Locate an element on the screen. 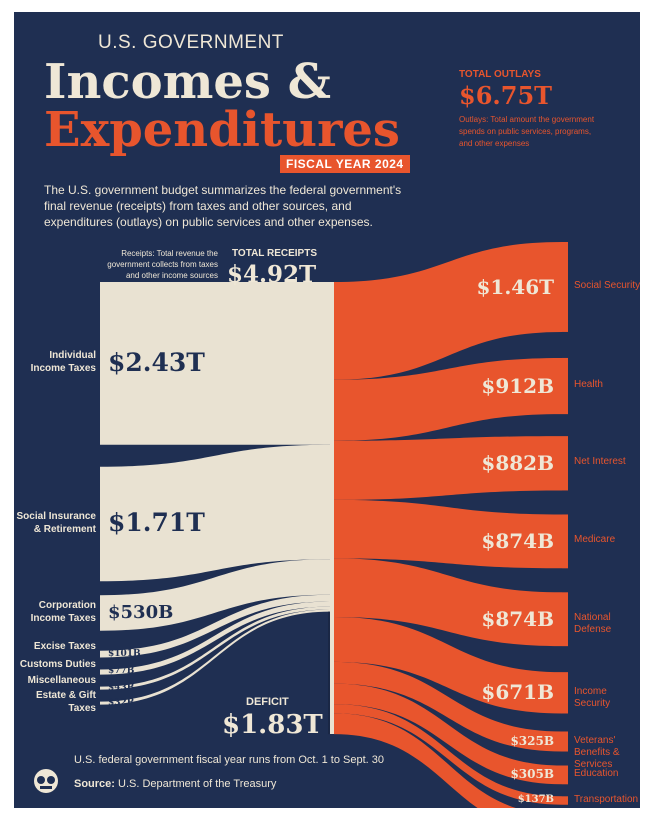 The width and height of the screenshot is (651, 820). outlay-bar-medicare is located at coordinates (565, 541).